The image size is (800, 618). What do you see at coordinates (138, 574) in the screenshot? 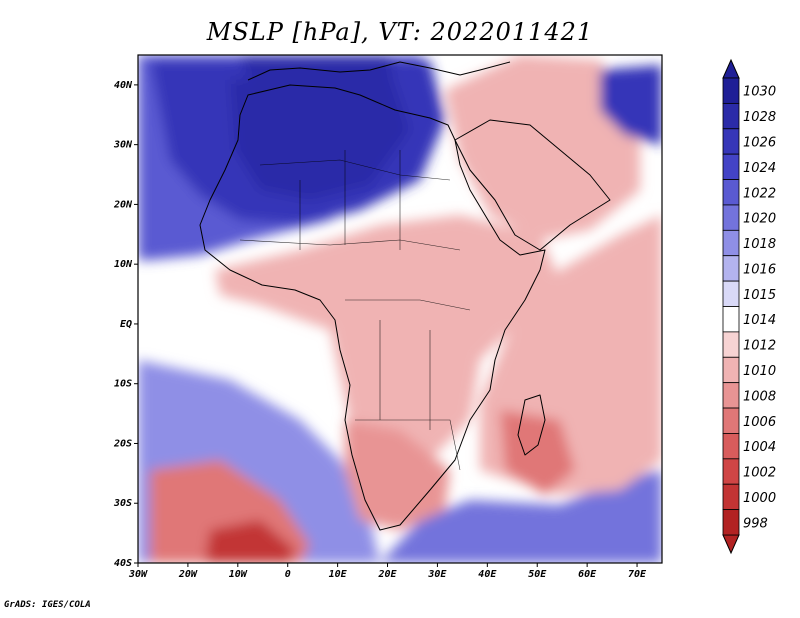
I see `lon-tick-label: 30W` at bounding box center [138, 574].